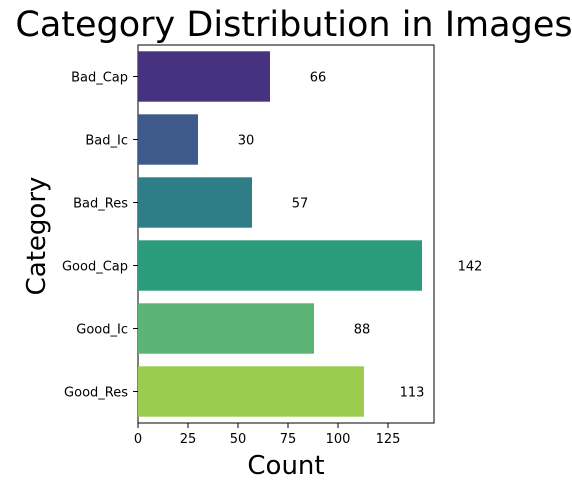 The width and height of the screenshot is (572, 490). I want to click on x-tick-label-0: 0, so click(138, 439).